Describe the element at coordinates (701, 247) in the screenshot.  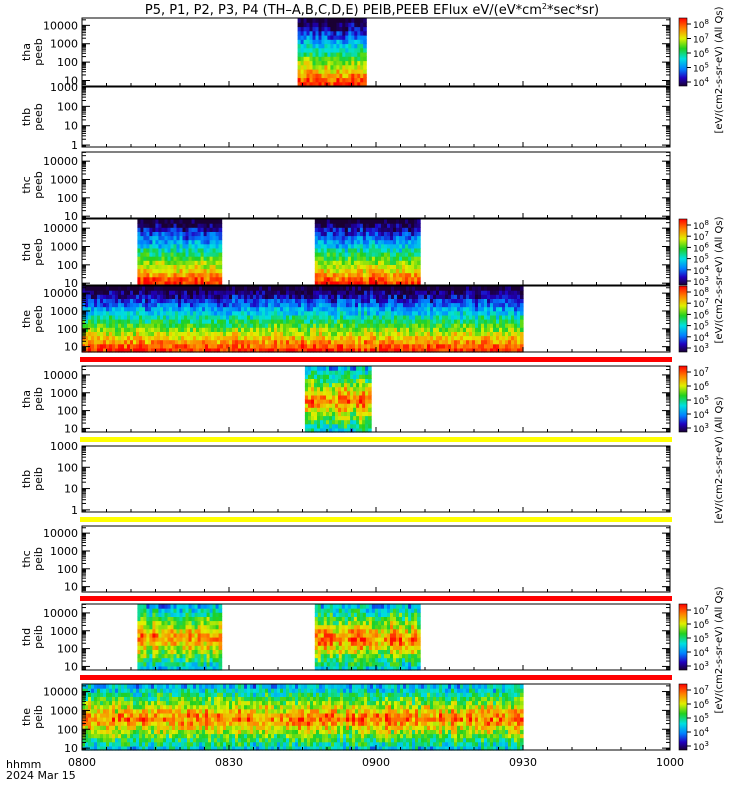
I see `colorbar-tick-label: 106` at that location.